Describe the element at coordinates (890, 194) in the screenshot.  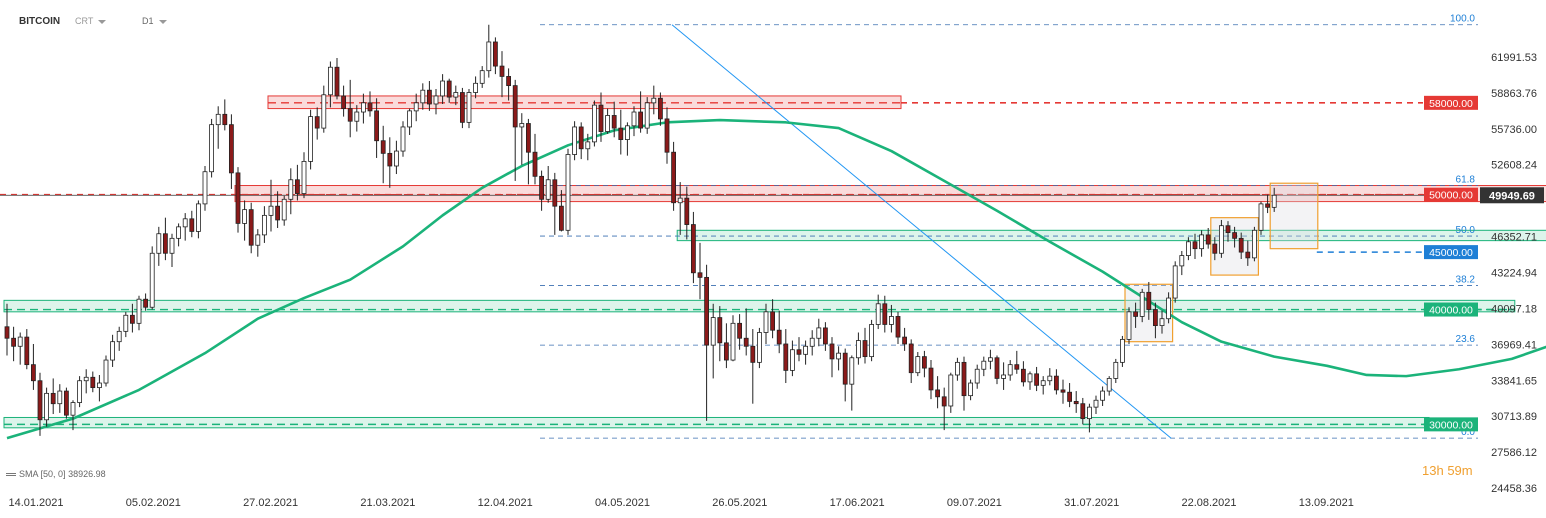
I see `zone-resistance` at that location.